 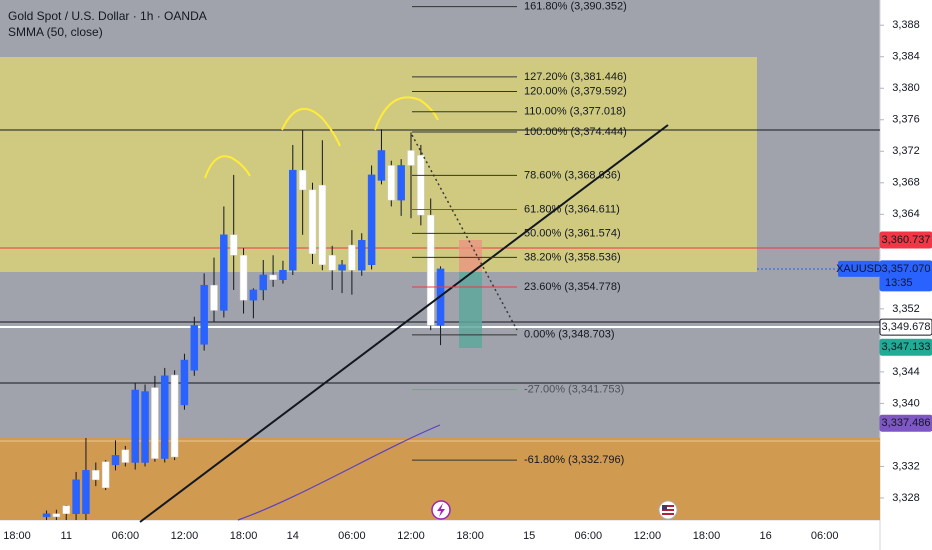 What do you see at coordinates (575, 132) in the screenshot?
I see `fib-level-label: 100.00% (3,374.444)` at bounding box center [575, 132].